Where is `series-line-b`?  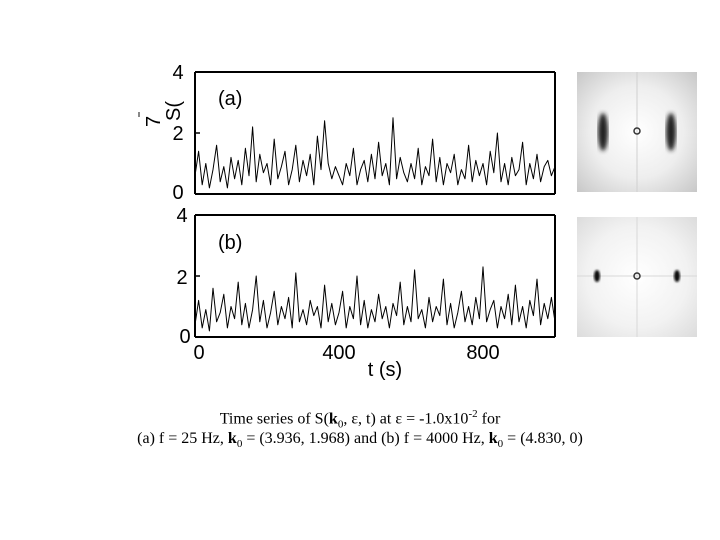
series-line-b is located at coordinates (375, 299).